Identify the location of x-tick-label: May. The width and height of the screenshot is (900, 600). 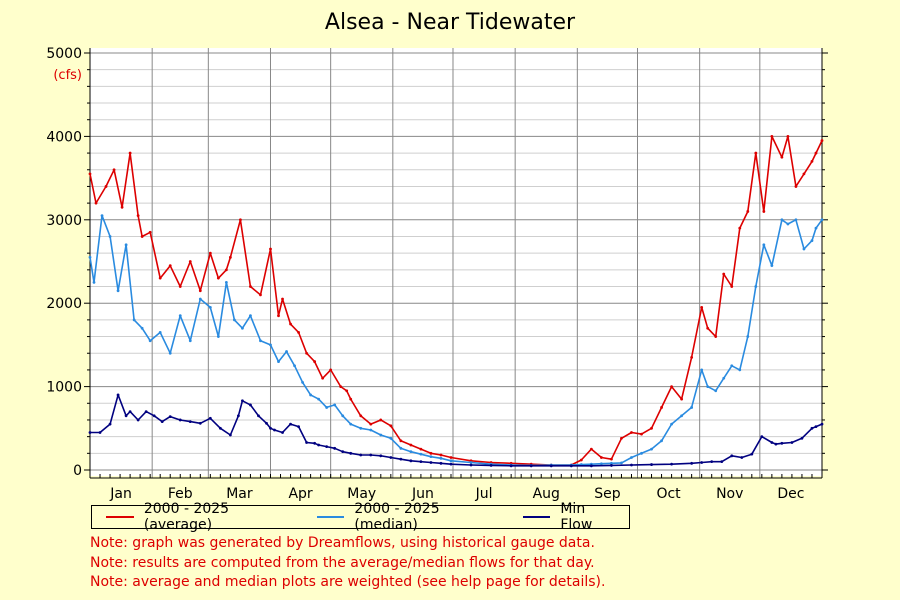
(361, 494).